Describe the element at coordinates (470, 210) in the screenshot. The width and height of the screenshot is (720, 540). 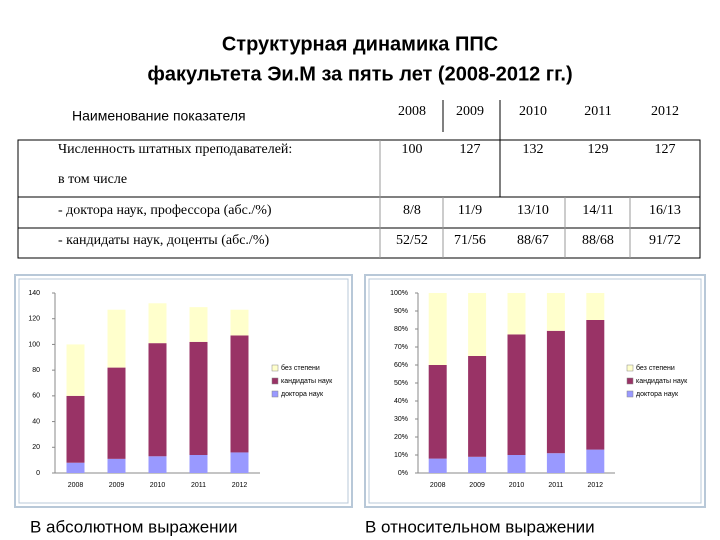
I see `table-cell: 11/9` at that location.